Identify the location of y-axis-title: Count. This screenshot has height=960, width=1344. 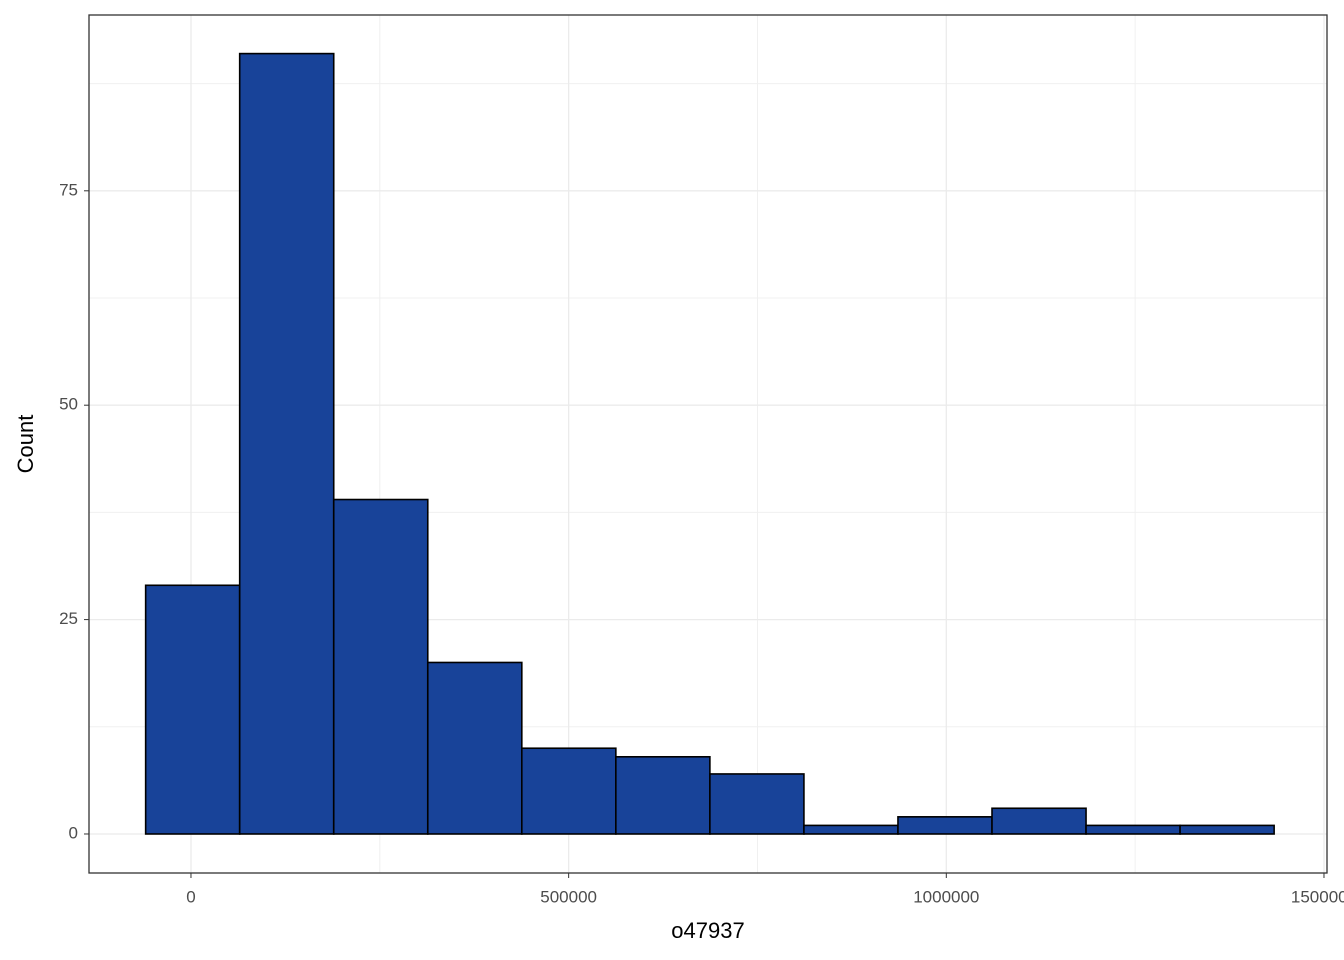
(25, 444).